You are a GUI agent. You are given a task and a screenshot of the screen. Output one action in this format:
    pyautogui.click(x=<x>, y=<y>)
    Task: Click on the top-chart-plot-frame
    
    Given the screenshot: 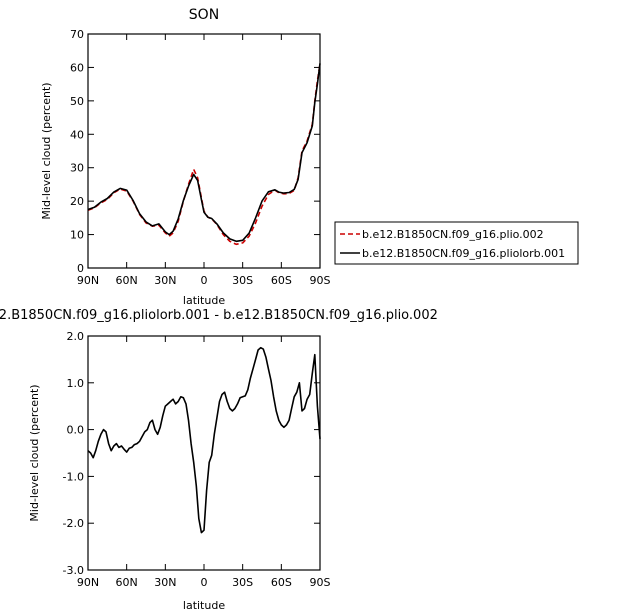 What is the action you would take?
    pyautogui.click(x=204, y=151)
    